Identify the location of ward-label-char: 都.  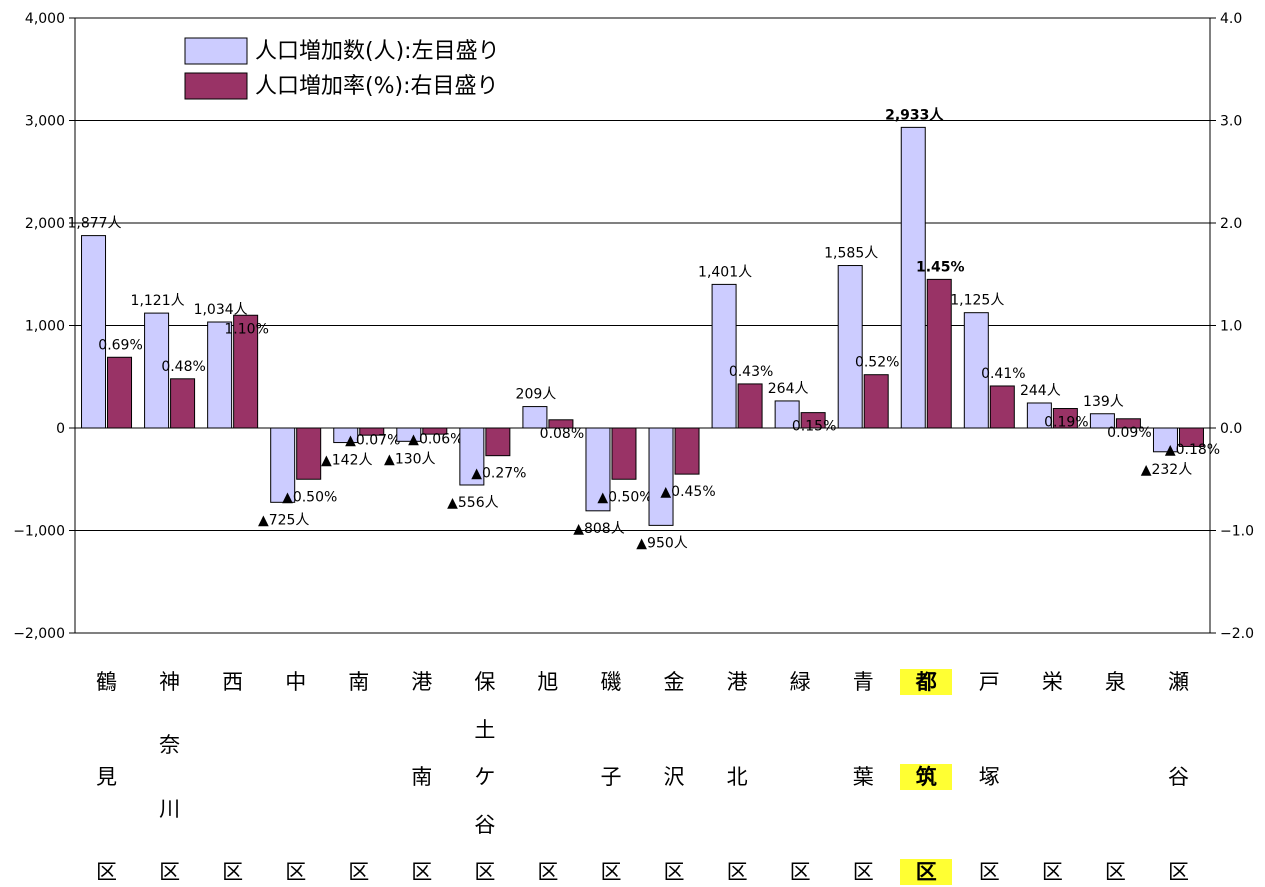
(926, 682).